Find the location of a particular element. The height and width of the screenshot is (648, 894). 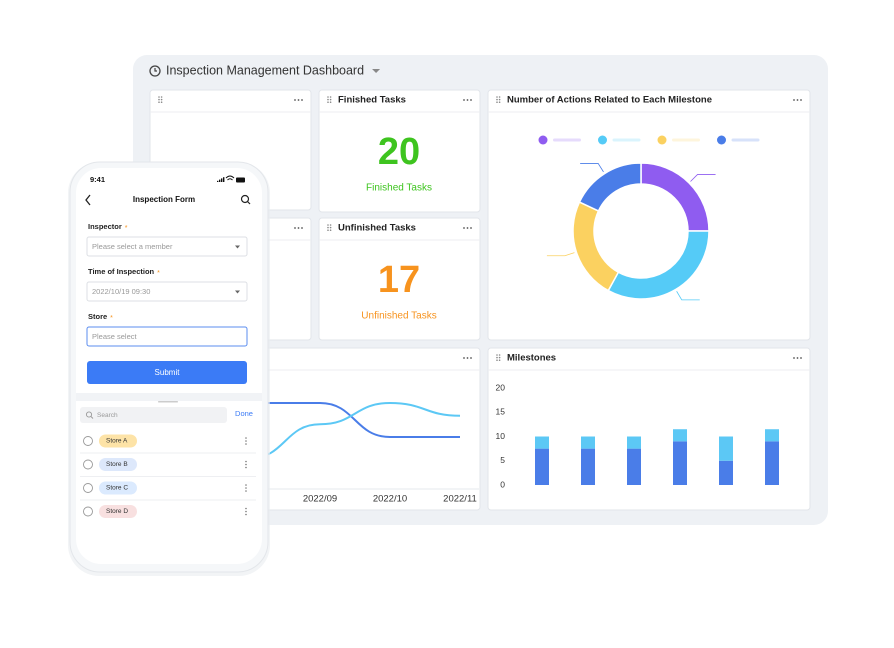

required-mark: * is located at coordinates (126, 228).